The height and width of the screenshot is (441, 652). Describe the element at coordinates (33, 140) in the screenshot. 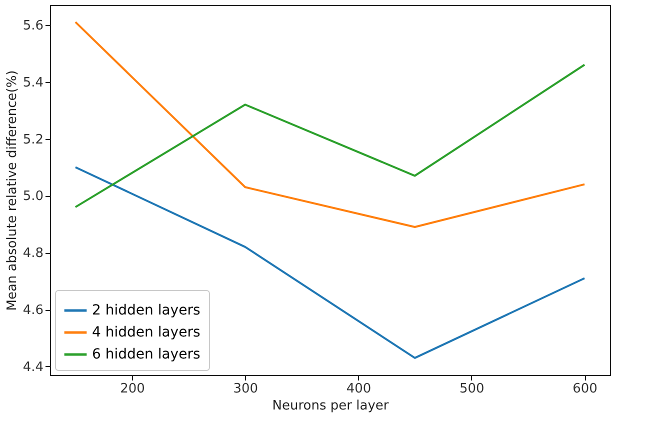

I see `y-tick-label: 5.2` at that location.